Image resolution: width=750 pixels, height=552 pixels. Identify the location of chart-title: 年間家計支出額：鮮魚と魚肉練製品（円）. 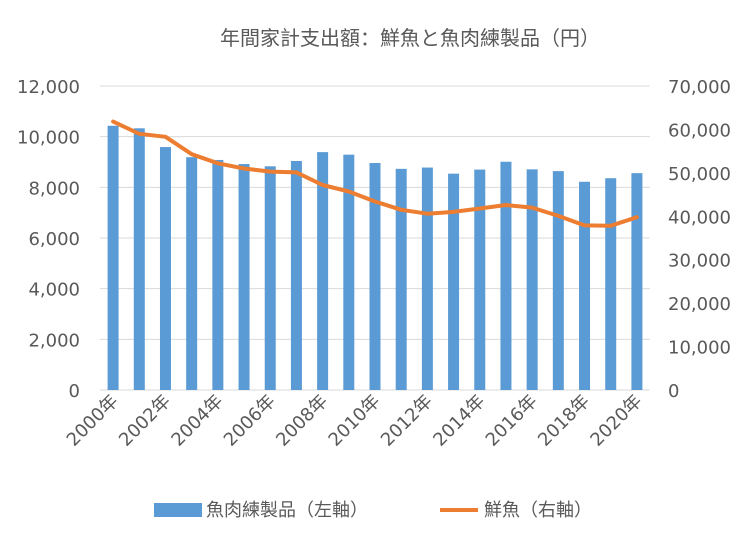
(410, 38).